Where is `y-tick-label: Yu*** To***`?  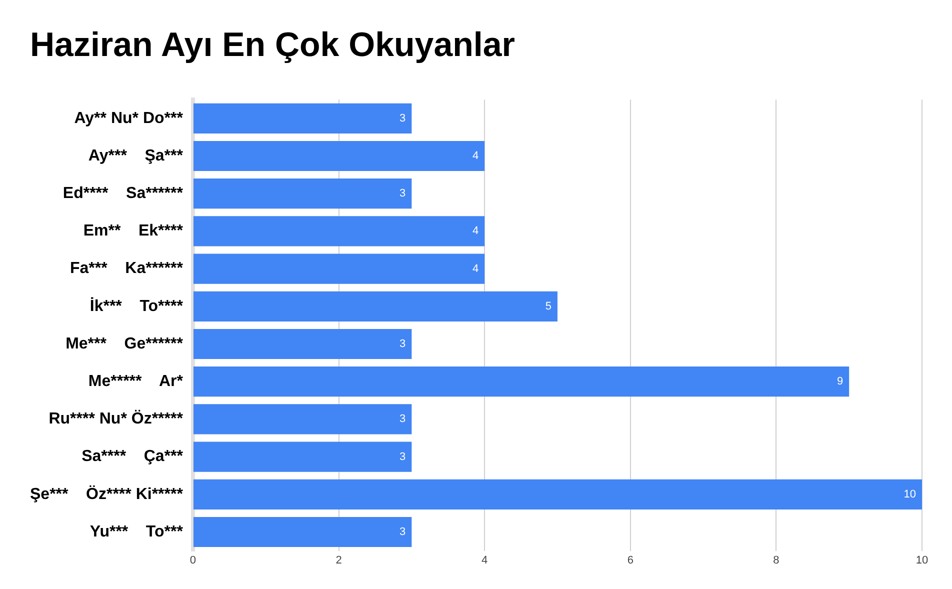
y-tick-label: Yu*** To*** is located at coordinates (137, 531).